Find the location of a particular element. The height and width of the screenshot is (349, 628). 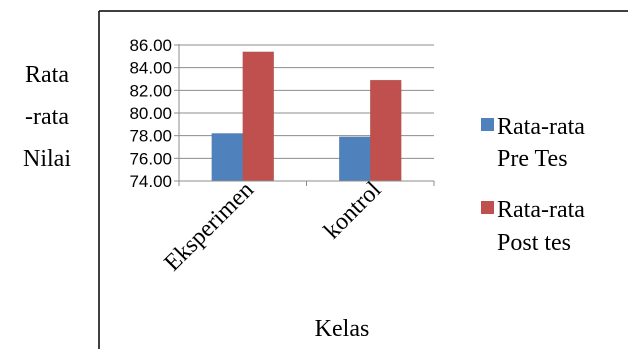

x-category-label: kontrol is located at coordinates (353, 211).